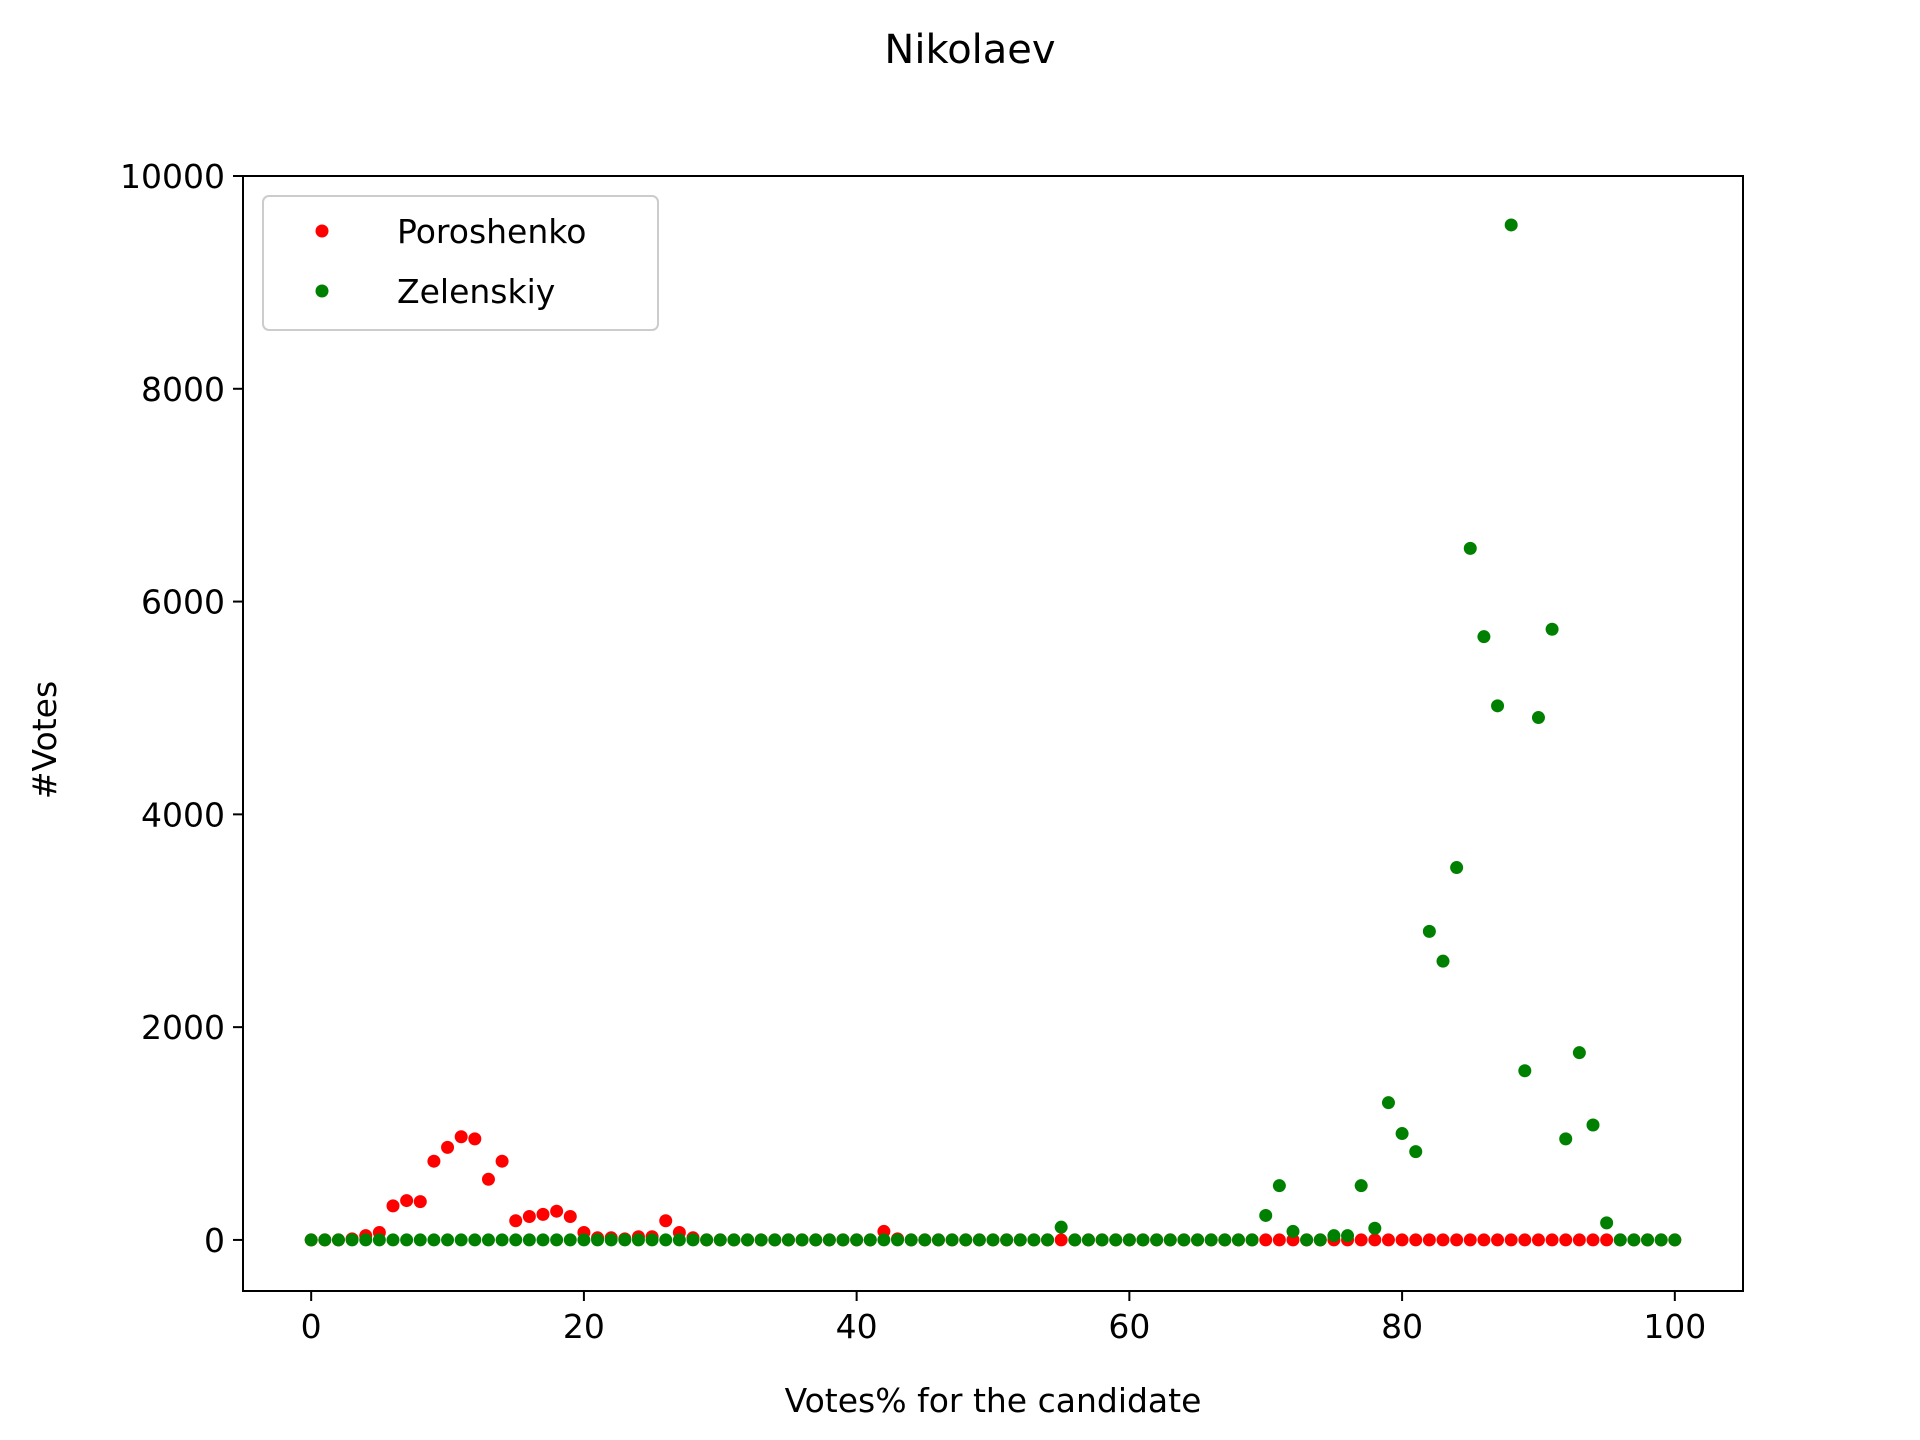 This screenshot has width=1920, height=1440. Describe the element at coordinates (1129, 1326) in the screenshot. I see `x-tick-label: 60` at that location.